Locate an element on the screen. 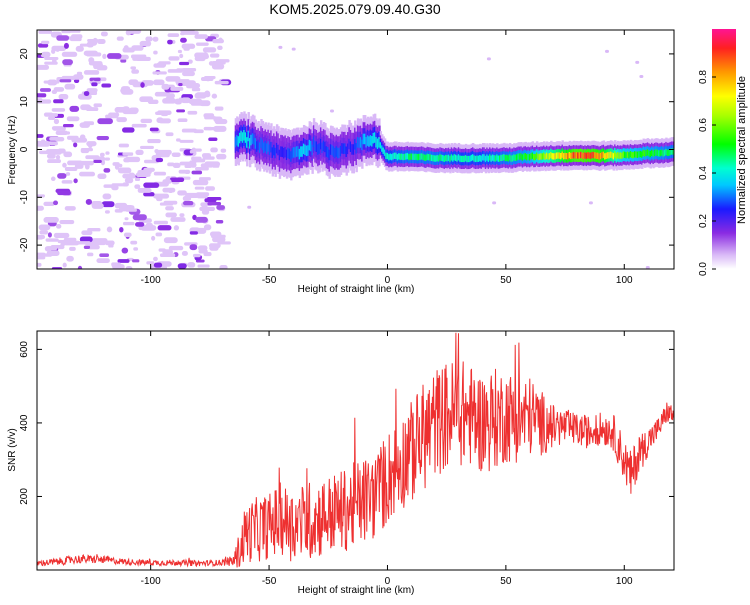 This screenshot has width=750, height=605. x-tick-label: 0 is located at coordinates (388, 581).